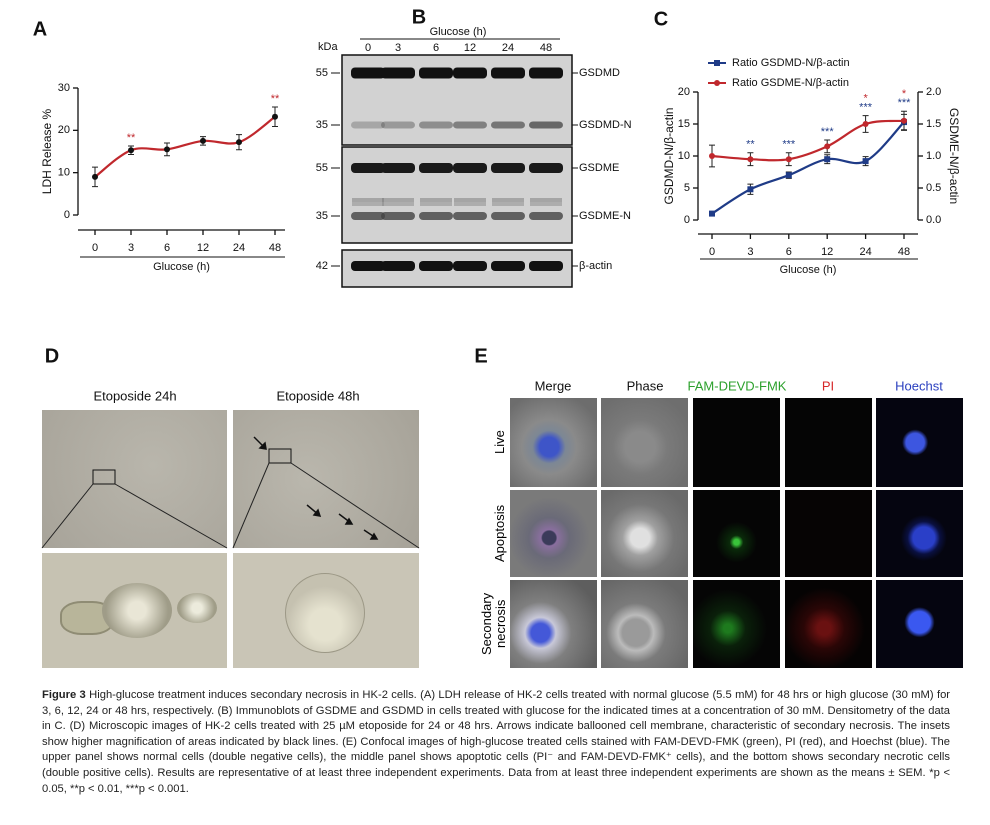 This screenshot has width=990, height=825. Describe the element at coordinates (52, 356) in the screenshot. I see `panel-label: D` at that location.